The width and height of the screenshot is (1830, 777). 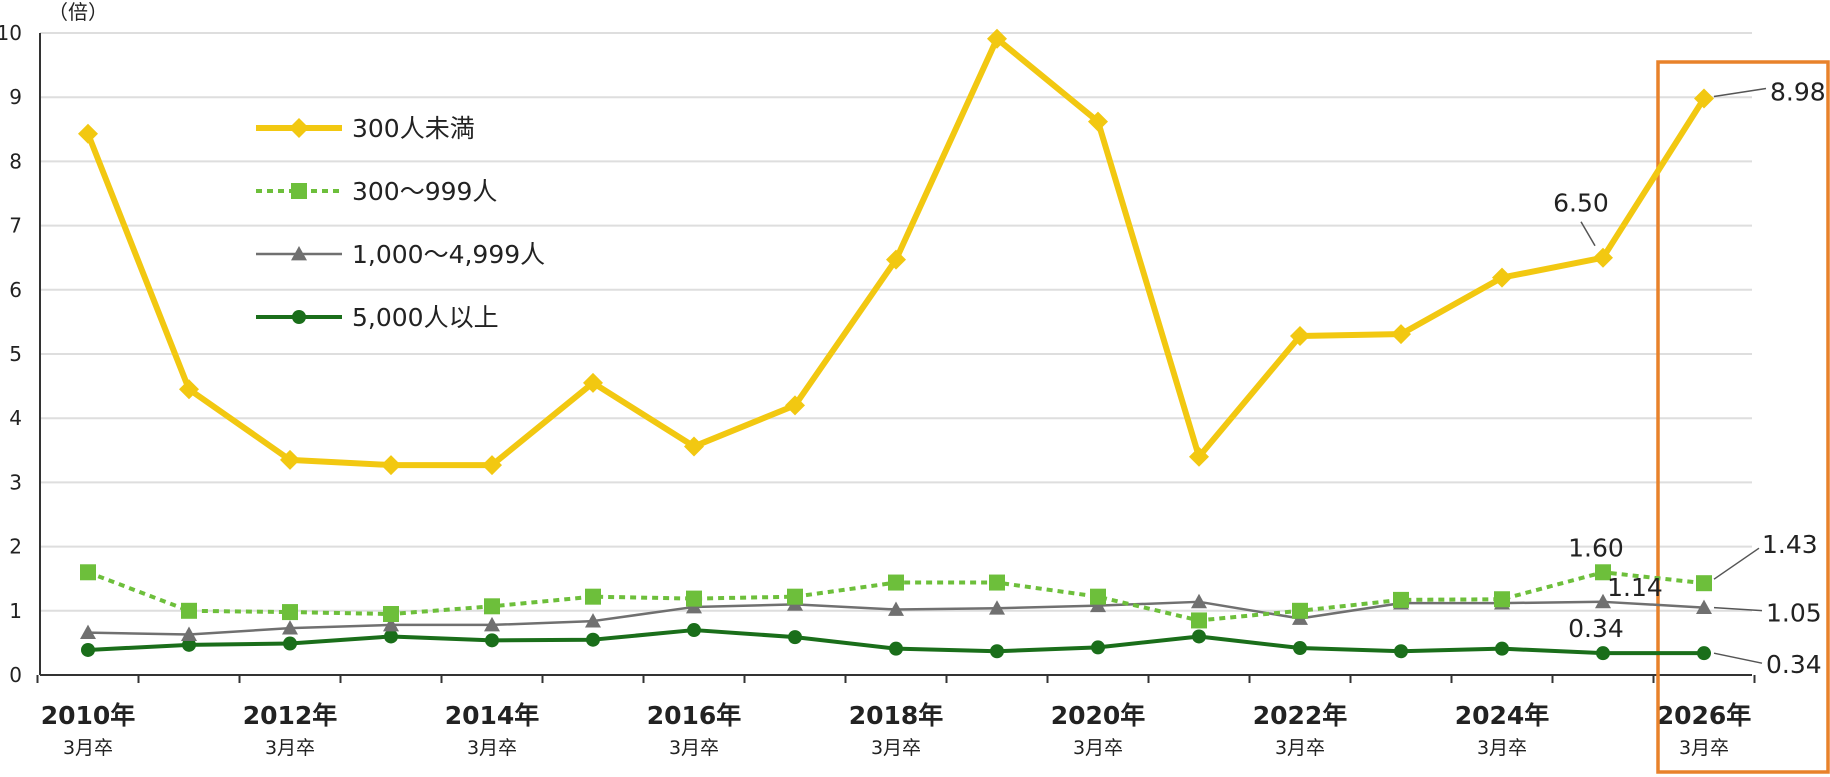 I want to click on x-tick-label: 2018年, so click(x=896, y=715).